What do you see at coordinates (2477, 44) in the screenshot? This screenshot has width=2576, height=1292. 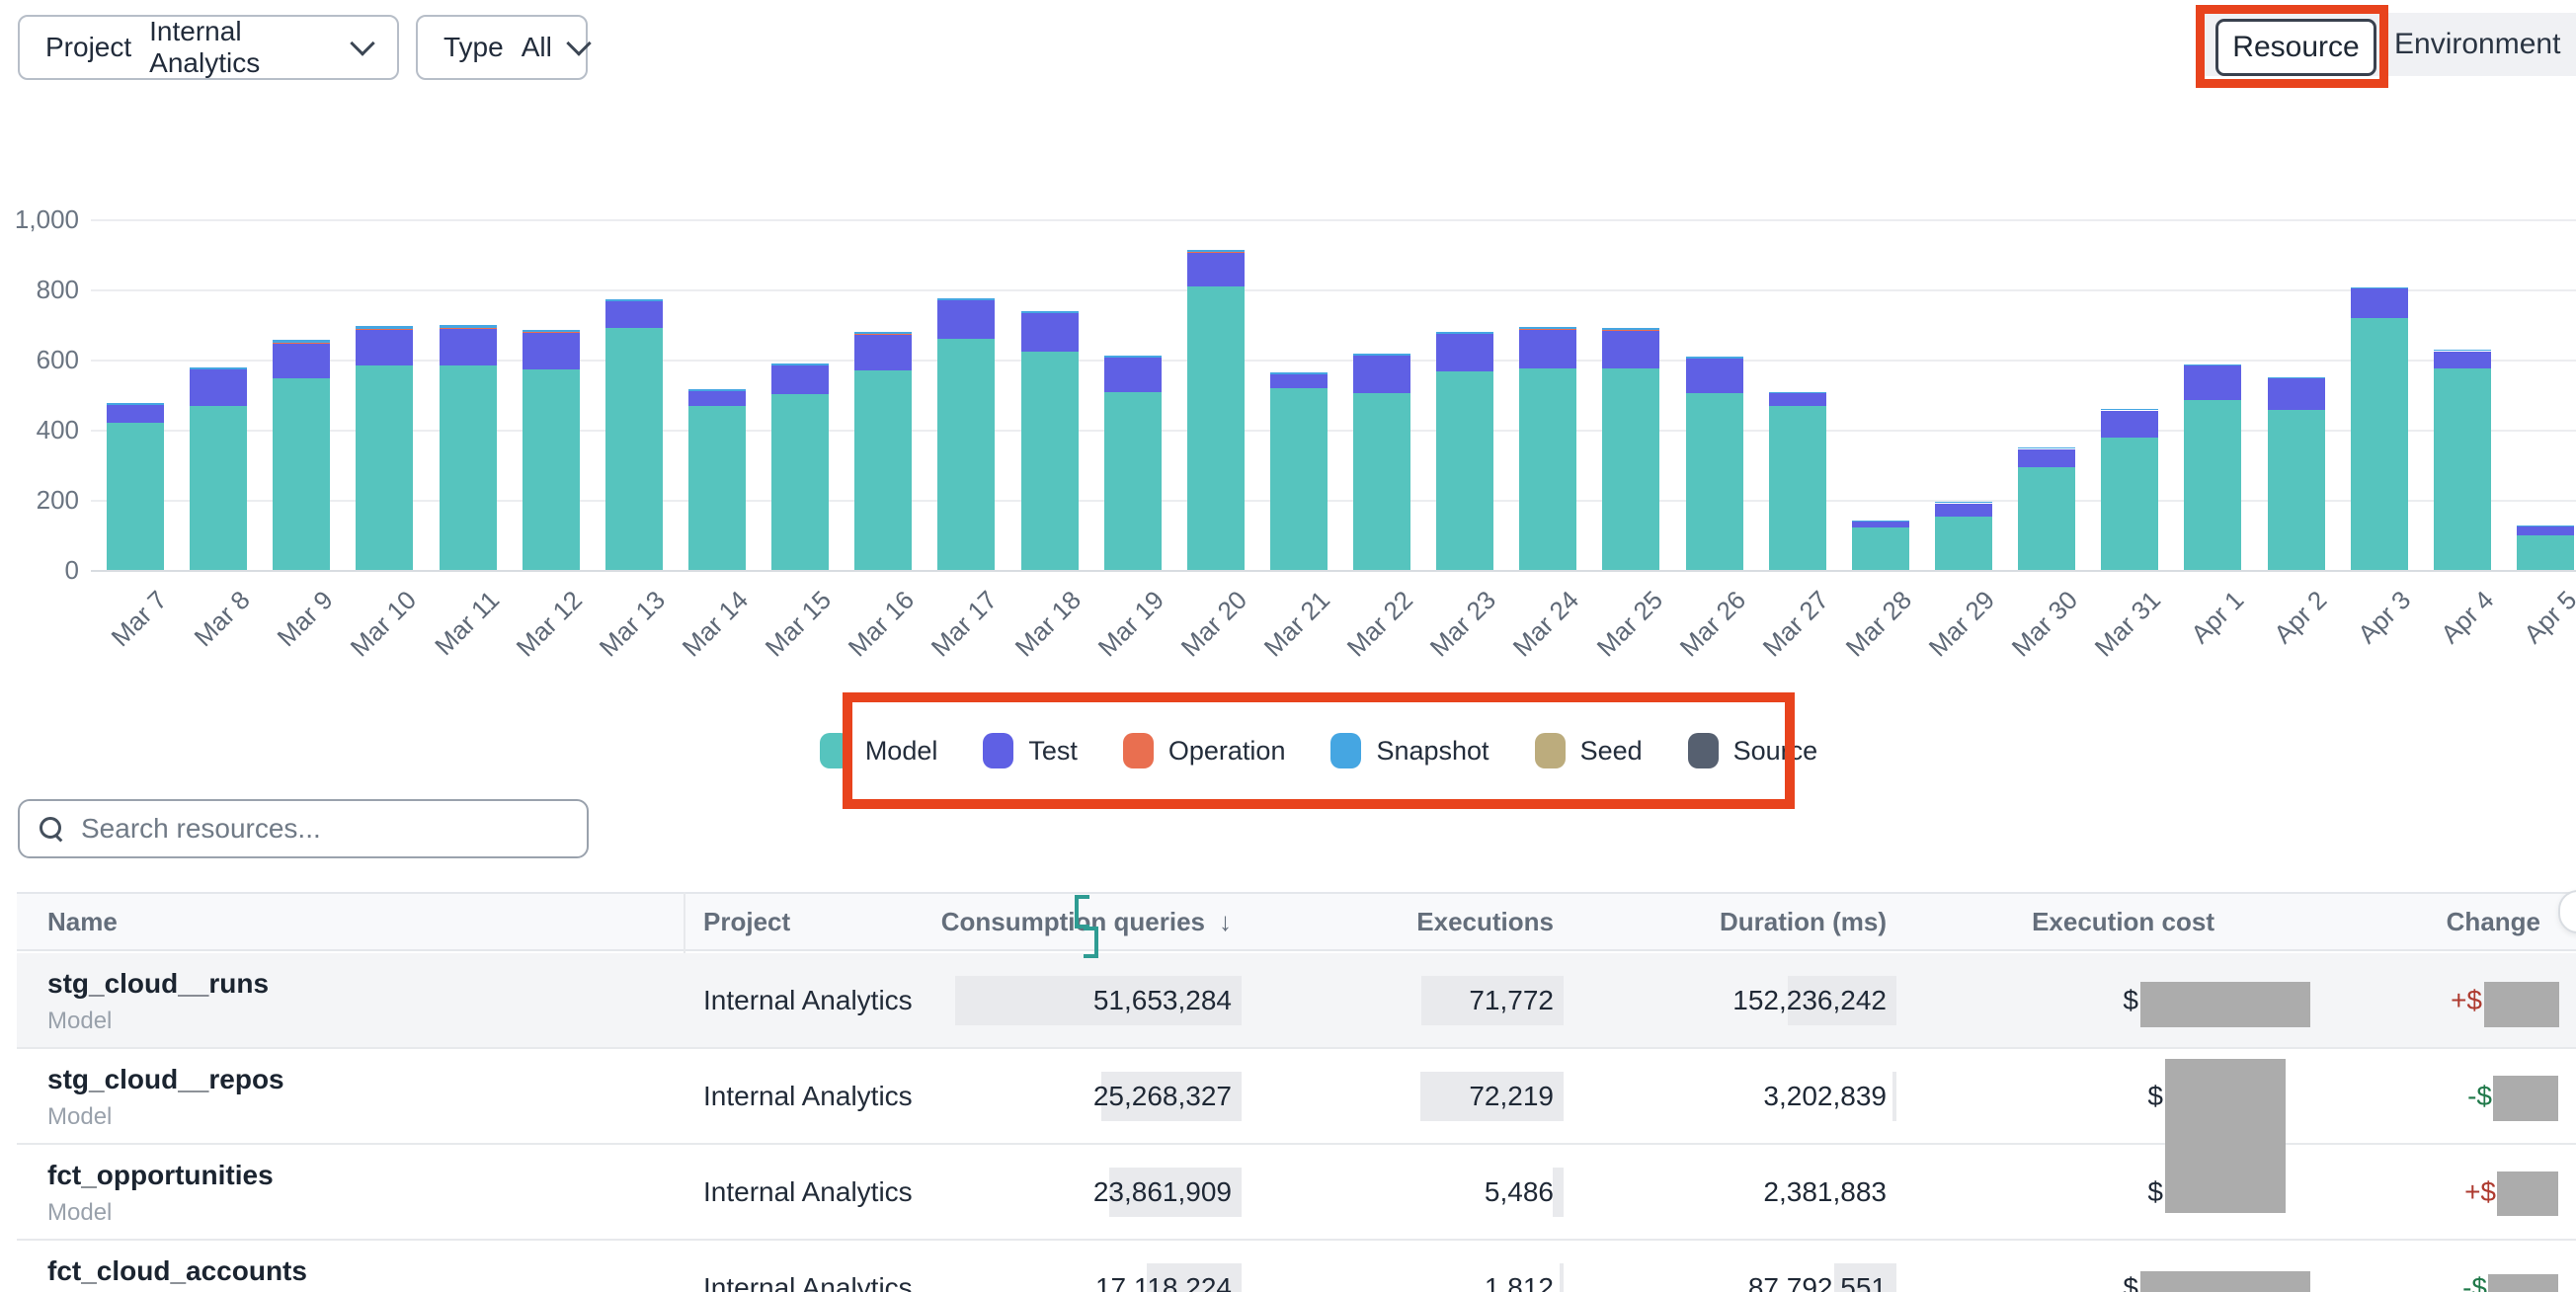 I see `environment-toggle-button: Environment` at bounding box center [2477, 44].